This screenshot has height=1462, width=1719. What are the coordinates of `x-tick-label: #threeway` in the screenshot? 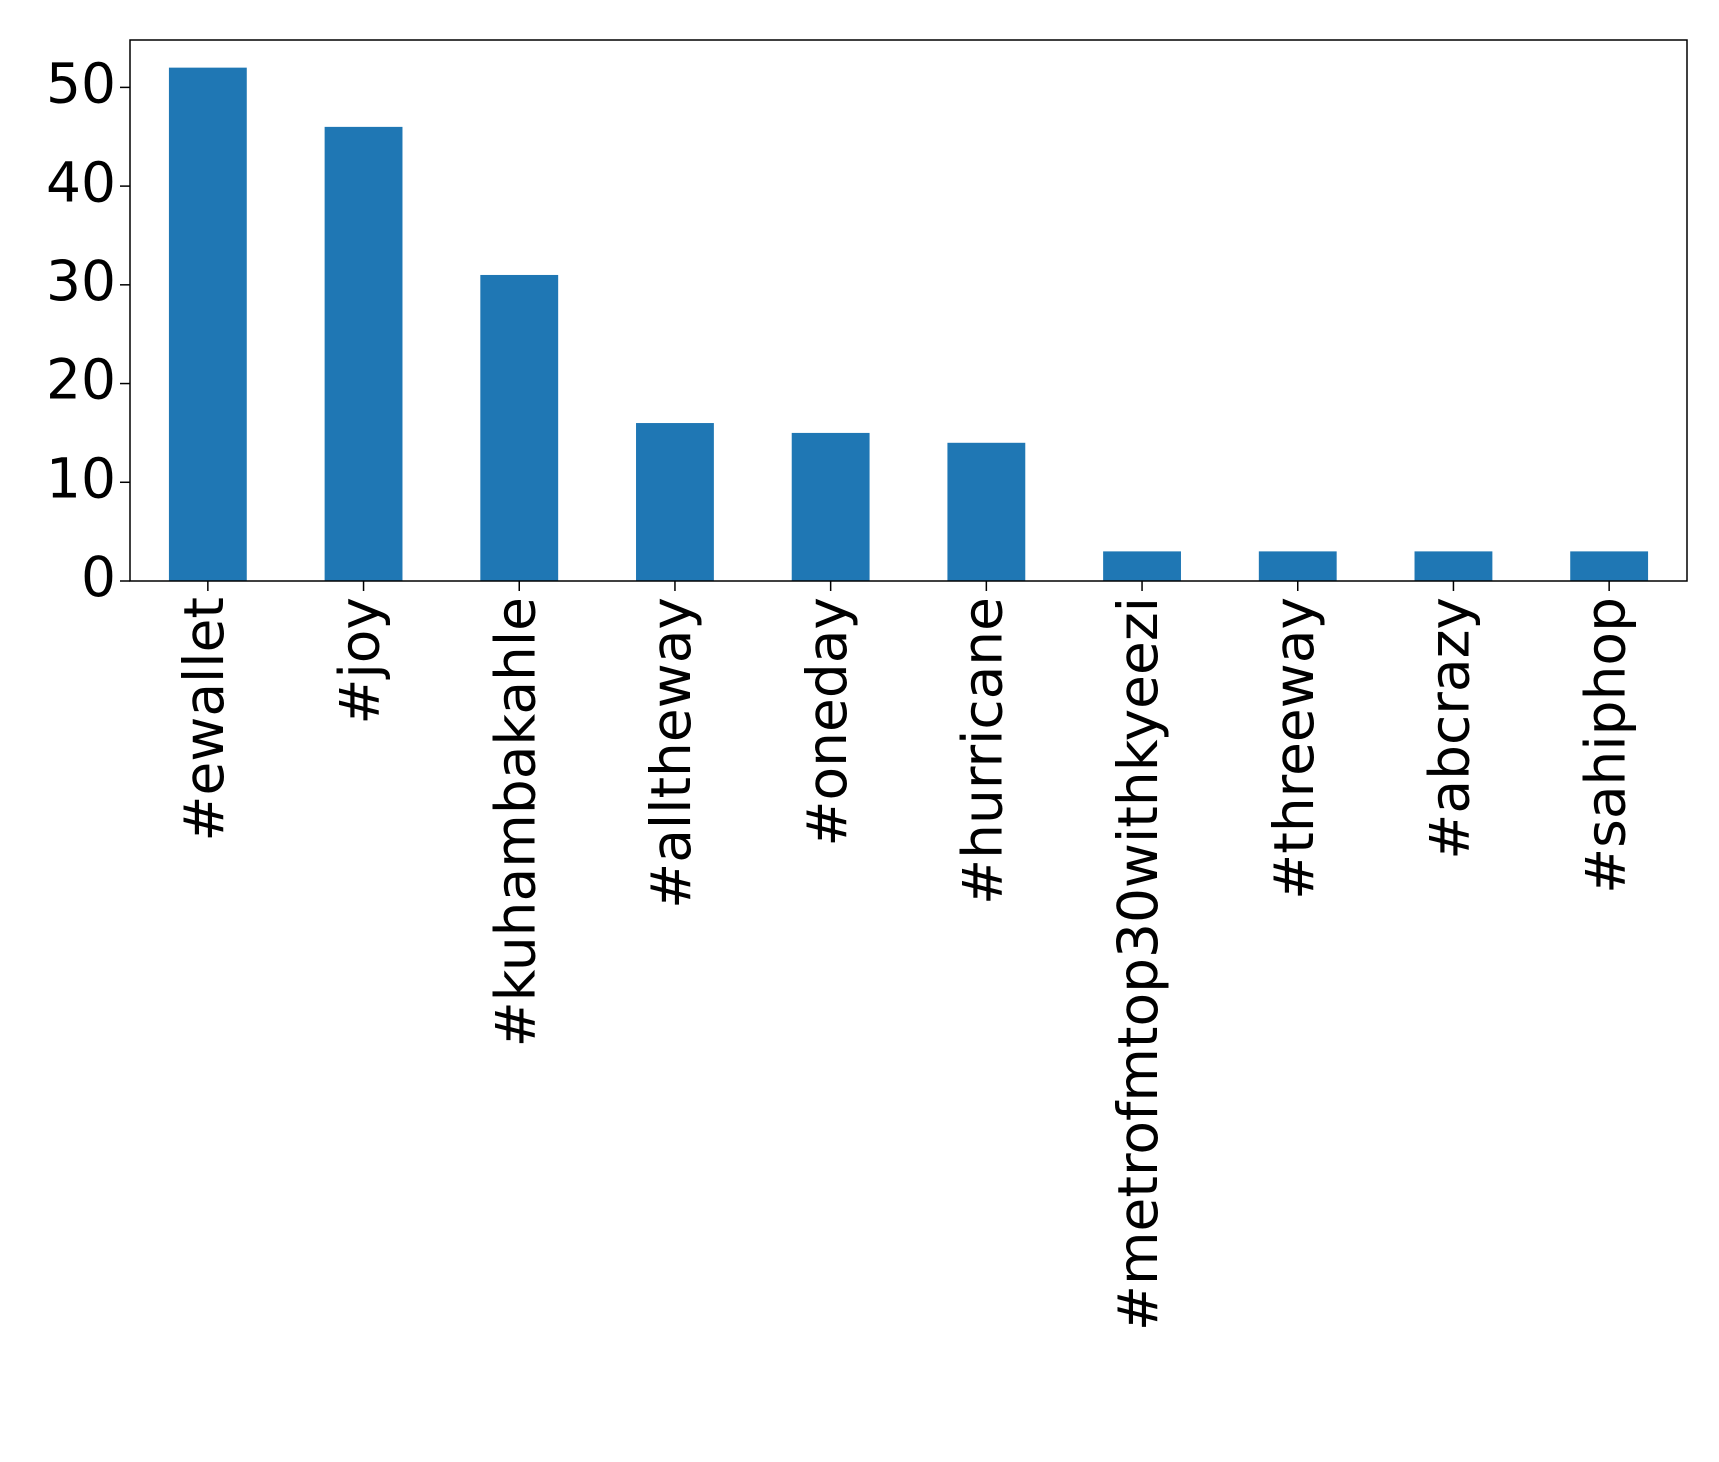 It's located at (1294, 748).